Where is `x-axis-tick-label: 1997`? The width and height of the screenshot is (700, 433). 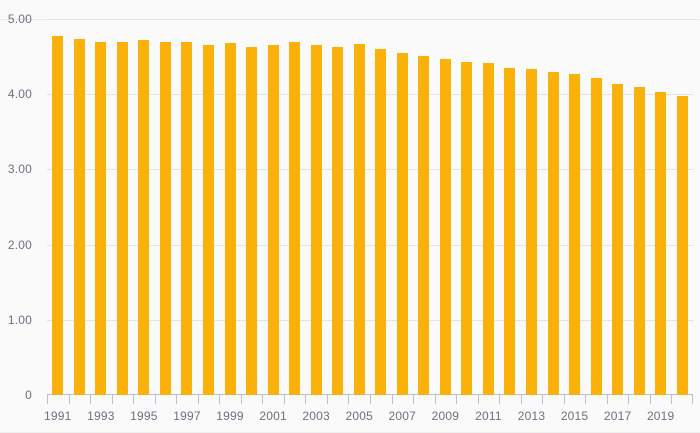 x-axis-tick-label: 1997 is located at coordinates (187, 416).